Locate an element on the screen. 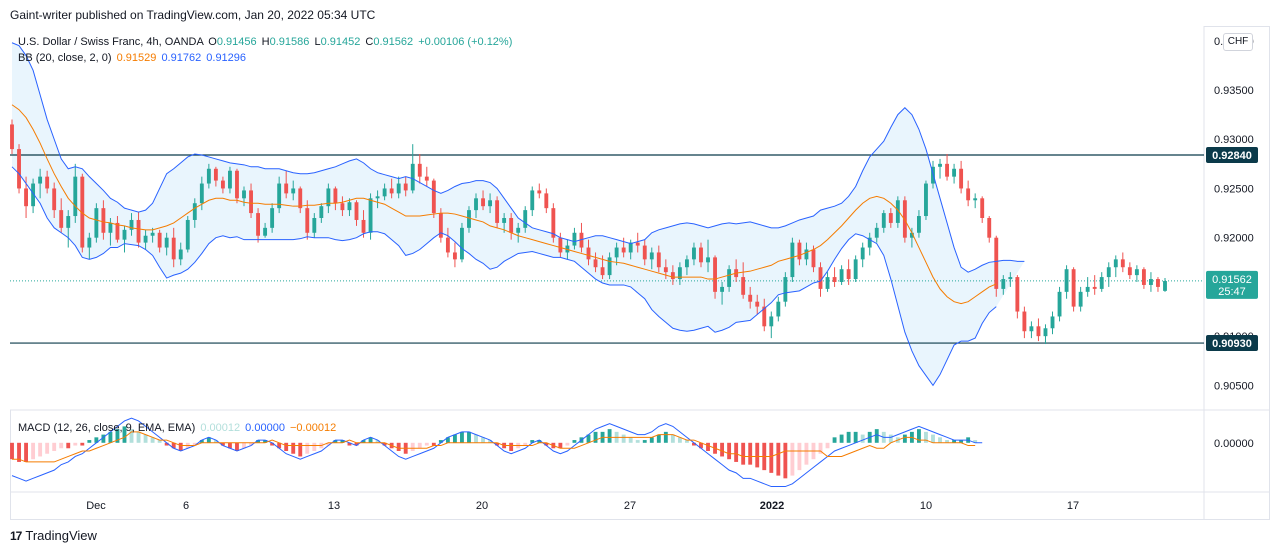 Image resolution: width=1280 pixels, height=554 pixels. y-tick-label: 0.92000 is located at coordinates (1234, 239).